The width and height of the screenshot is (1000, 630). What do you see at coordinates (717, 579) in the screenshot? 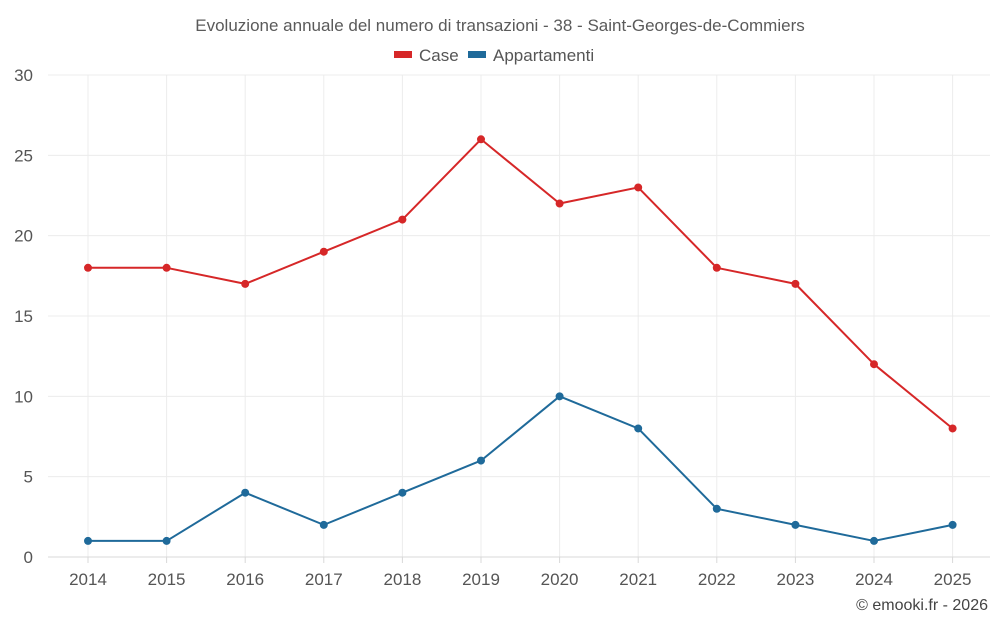
I see `x-tick-label: 2022` at bounding box center [717, 579].